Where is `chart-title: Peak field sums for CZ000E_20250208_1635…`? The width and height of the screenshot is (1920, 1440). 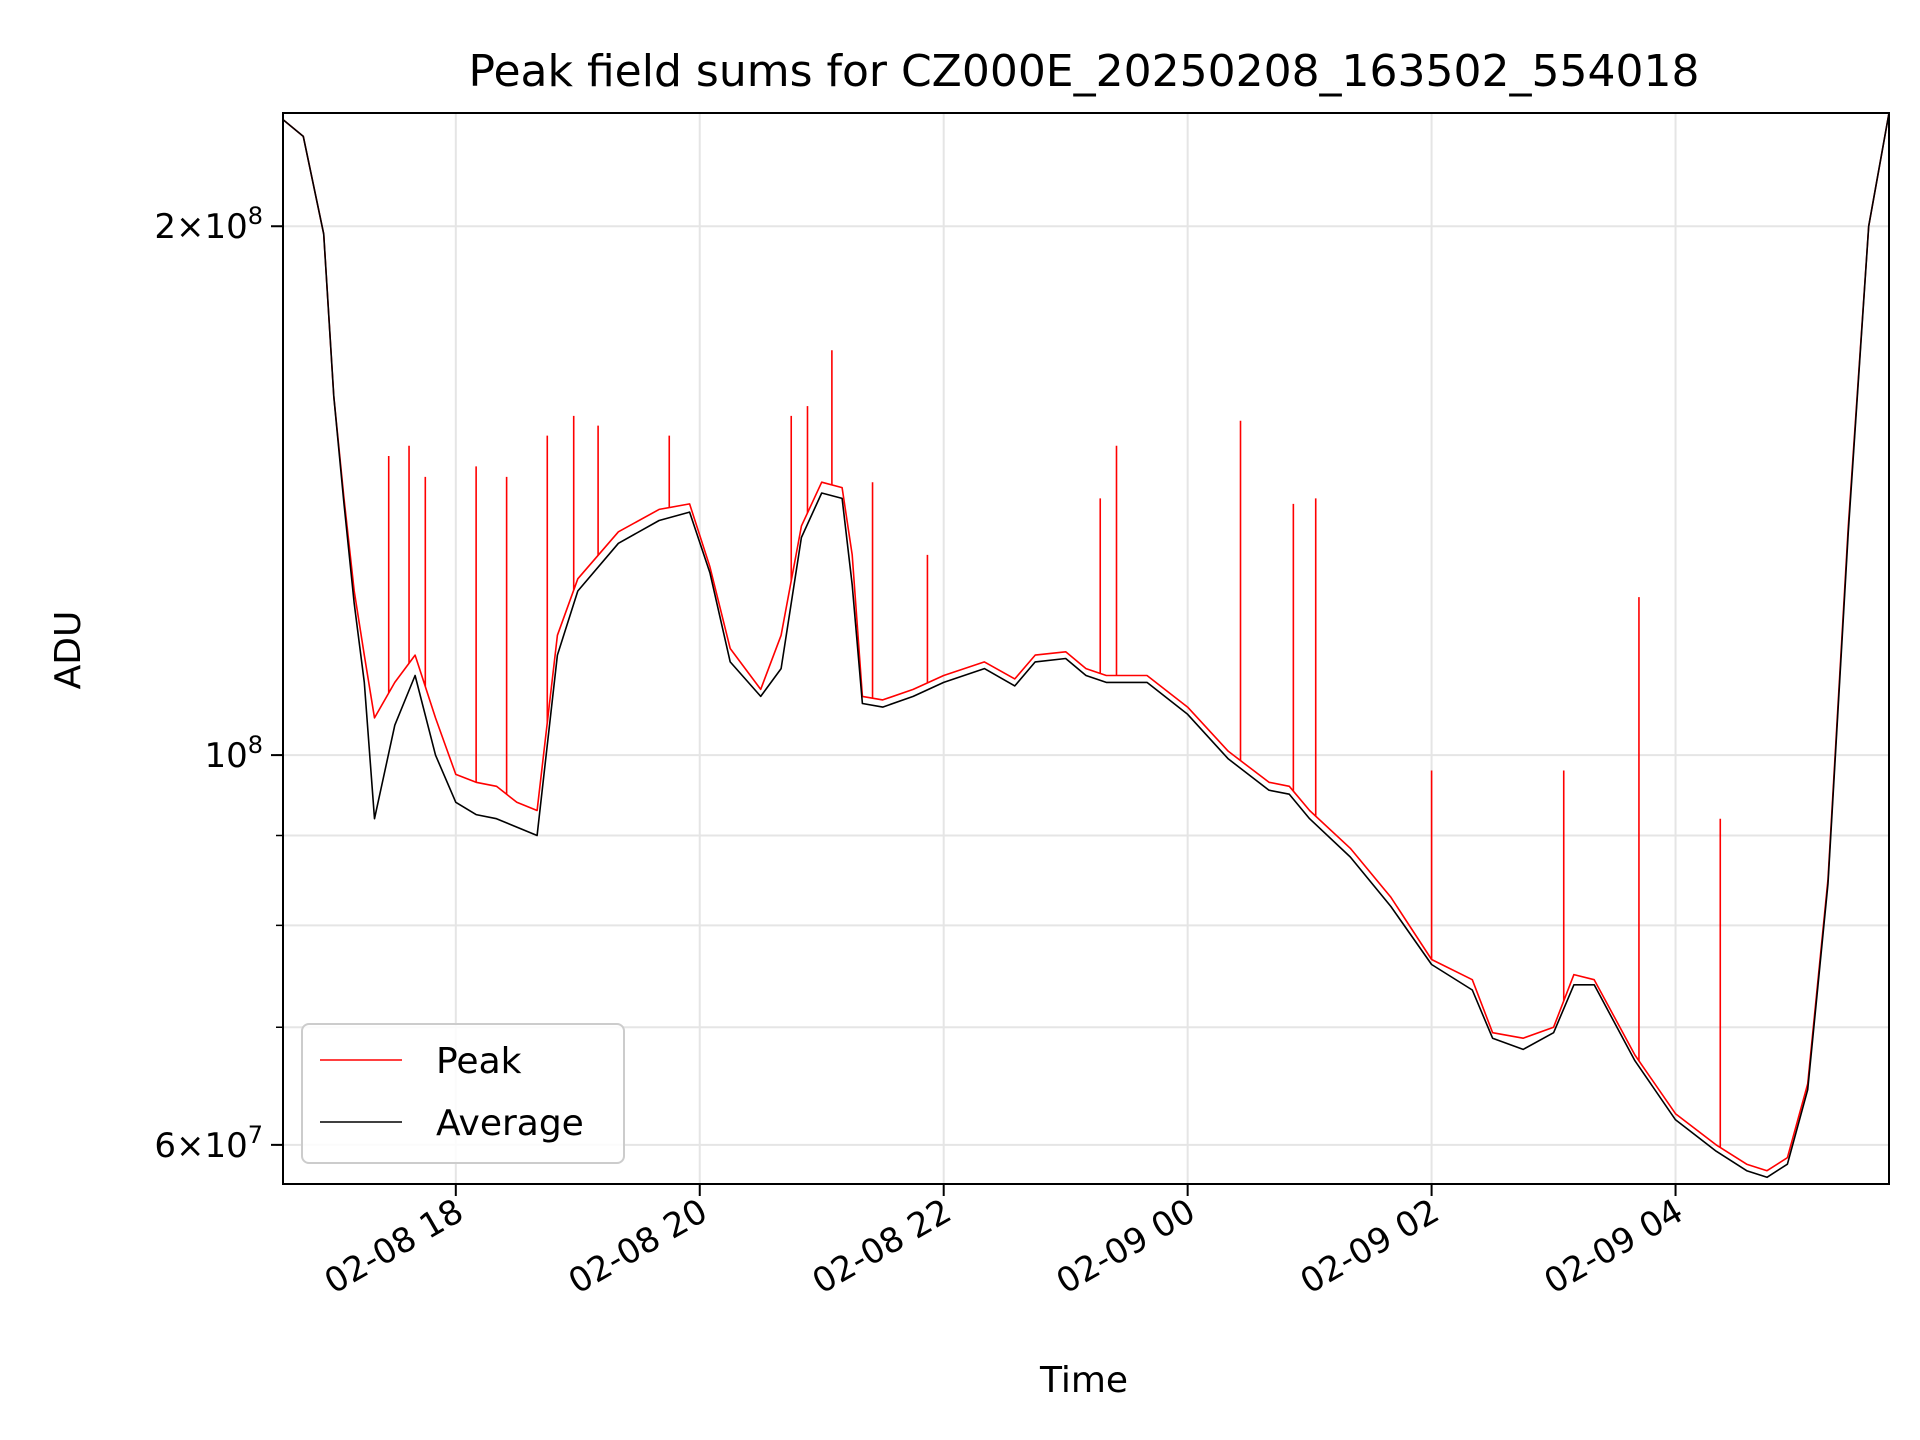
chart-title: Peak field sums for CZ000E_20250208_1635… is located at coordinates (1084, 71).